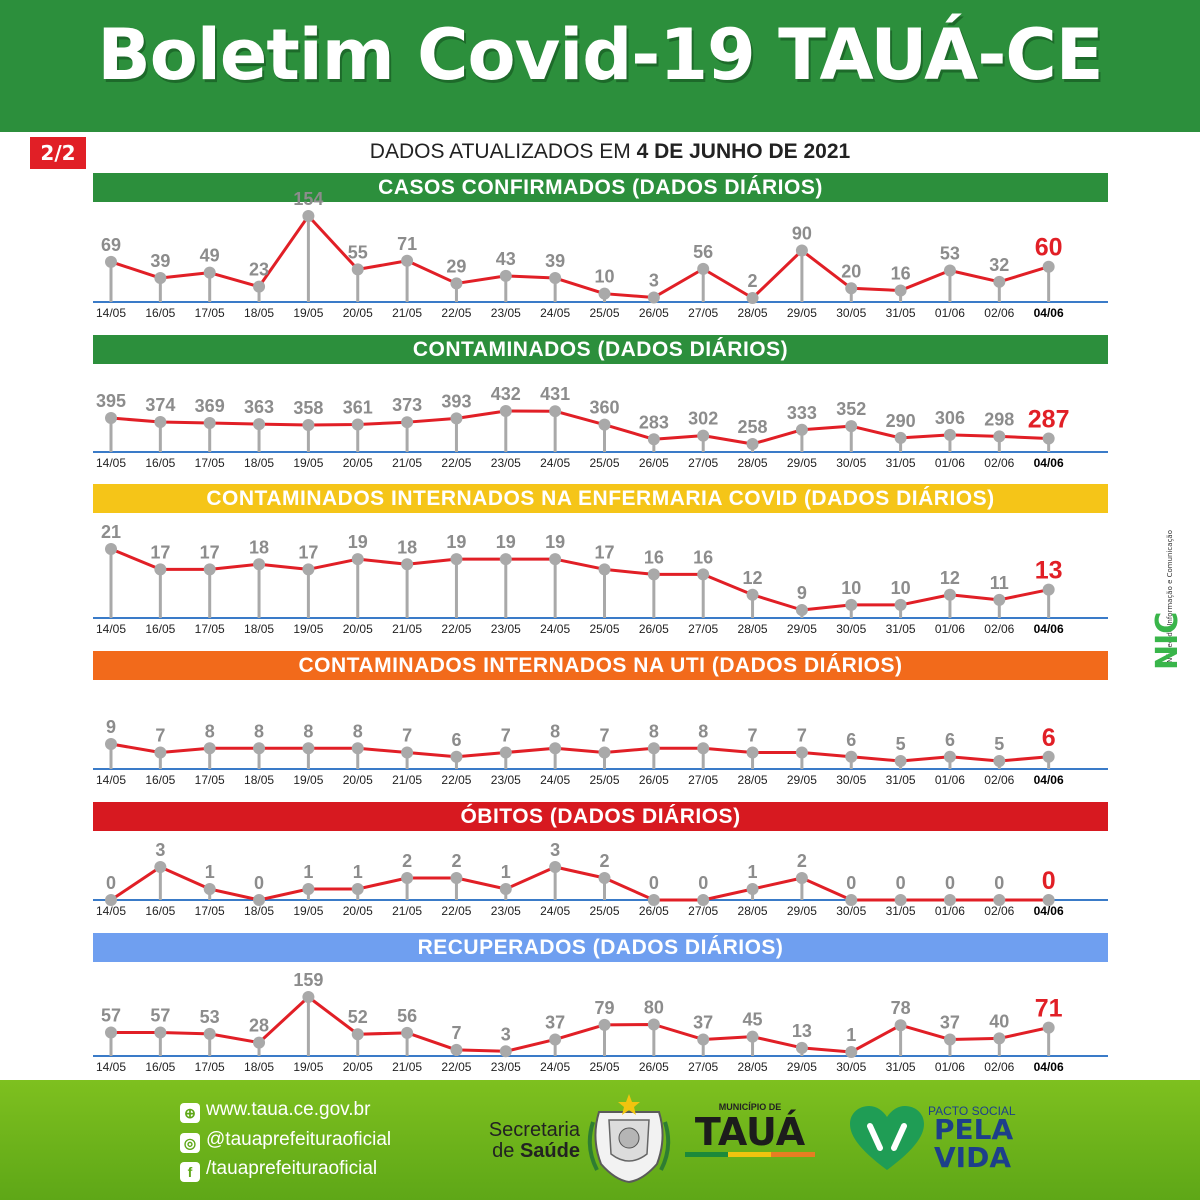 The width and height of the screenshot is (1200, 1200). Describe the element at coordinates (950, 629) in the screenshot. I see `enfermaria-tick-label: 01/06` at that location.